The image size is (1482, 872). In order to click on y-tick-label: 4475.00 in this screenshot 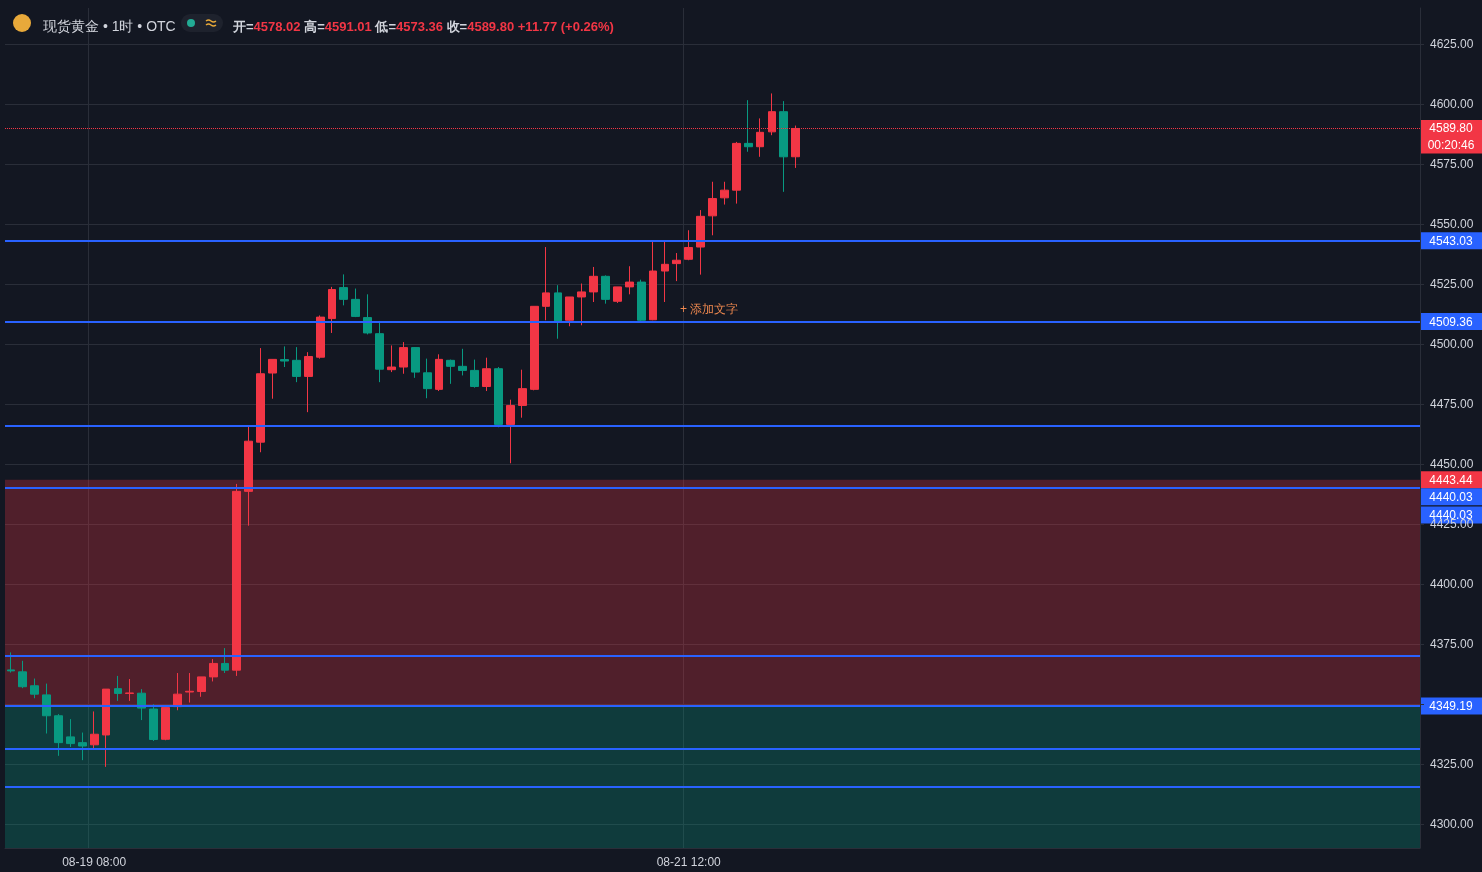, I will do `click(1452, 404)`.